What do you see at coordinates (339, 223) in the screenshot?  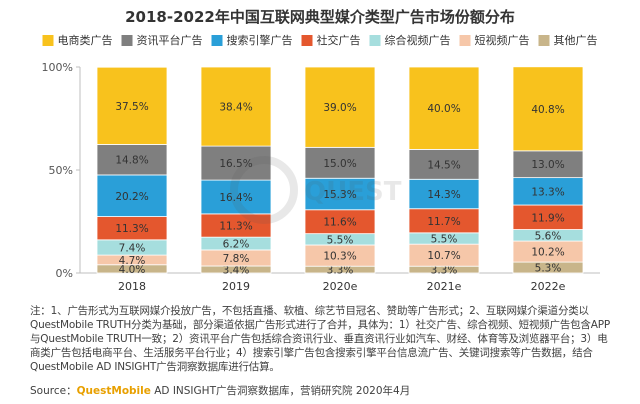 I see `data-label: 11.6%` at bounding box center [339, 223].